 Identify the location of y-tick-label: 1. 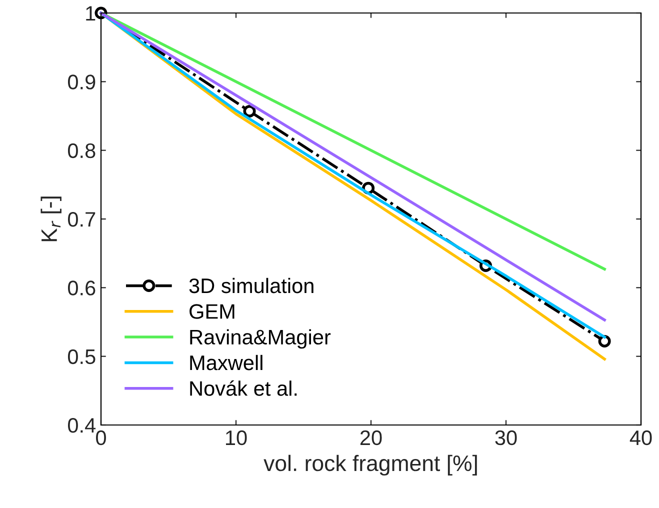
(91, 13).